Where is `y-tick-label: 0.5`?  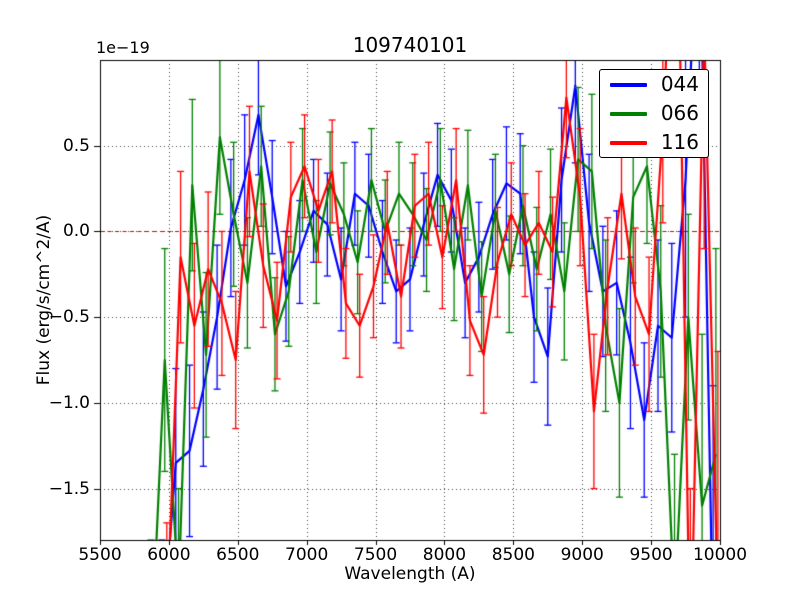
y-tick-label: 0.5 is located at coordinates (76, 145).